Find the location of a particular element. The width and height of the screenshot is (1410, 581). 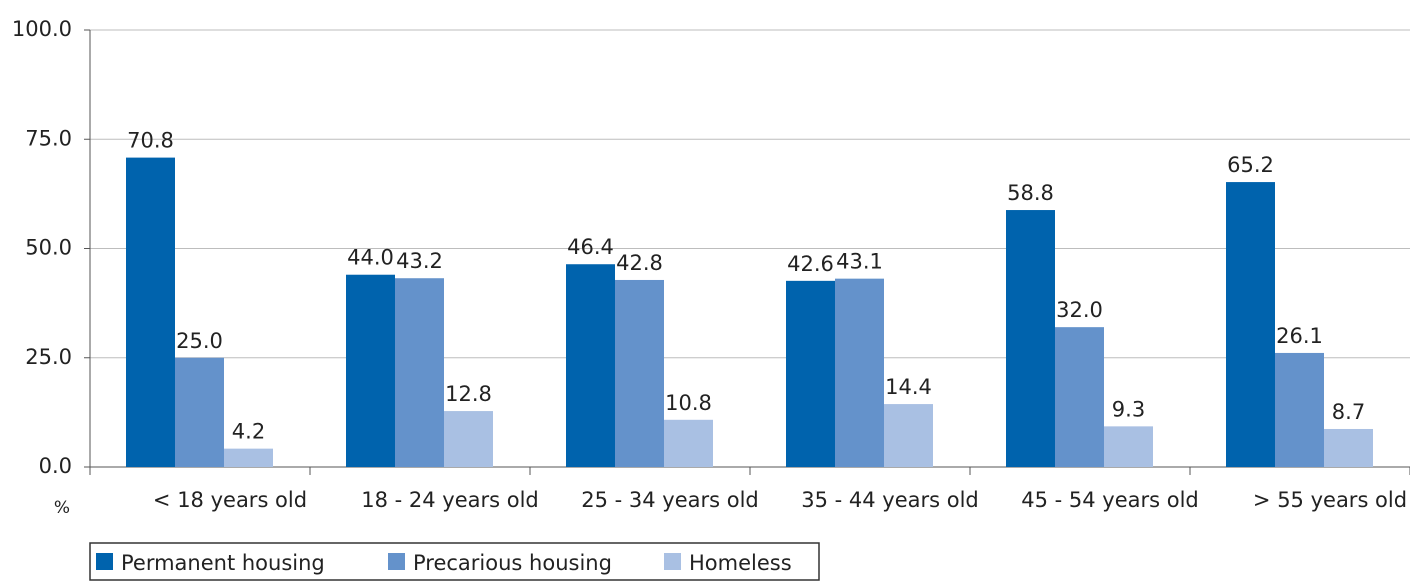

y-axis-label: % is located at coordinates (62, 508).